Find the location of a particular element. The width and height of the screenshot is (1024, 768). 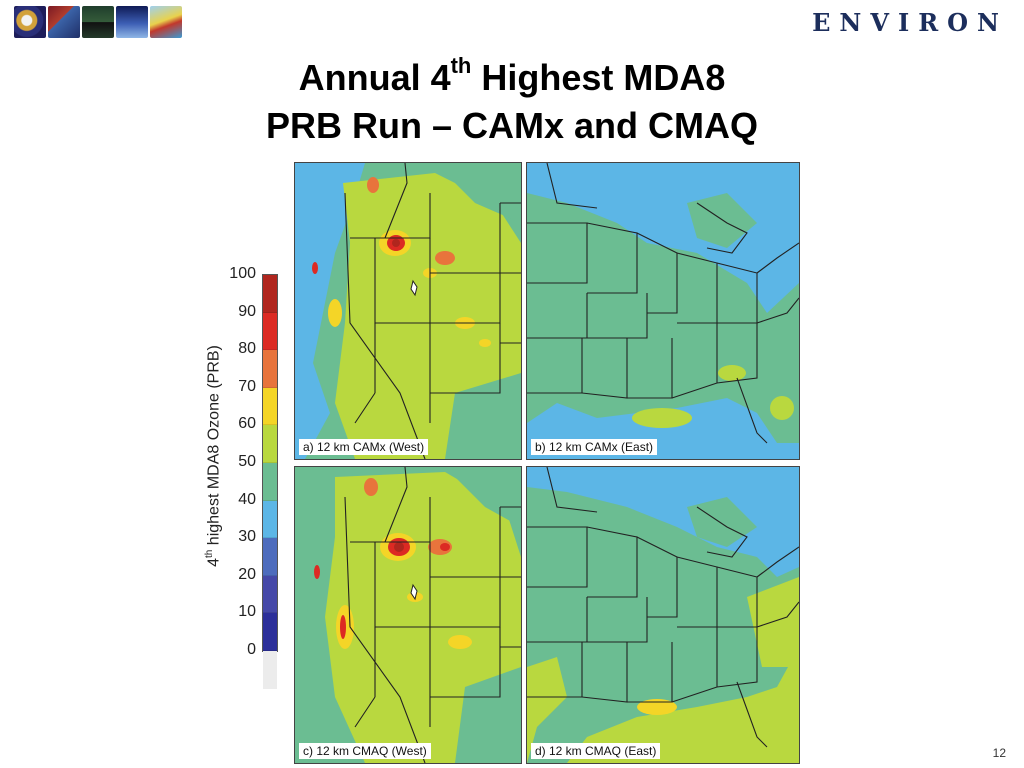

map-panel-cmaq-west: c) 12 km CMAQ (West) is located at coordinates (408, 615).